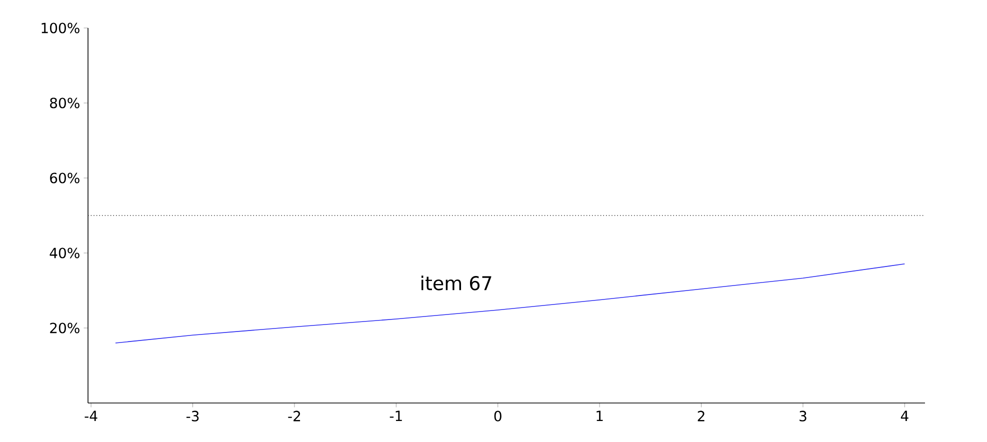 This screenshot has width=987, height=442. Describe the element at coordinates (91, 416) in the screenshot. I see `x-tick-label: -4` at that location.